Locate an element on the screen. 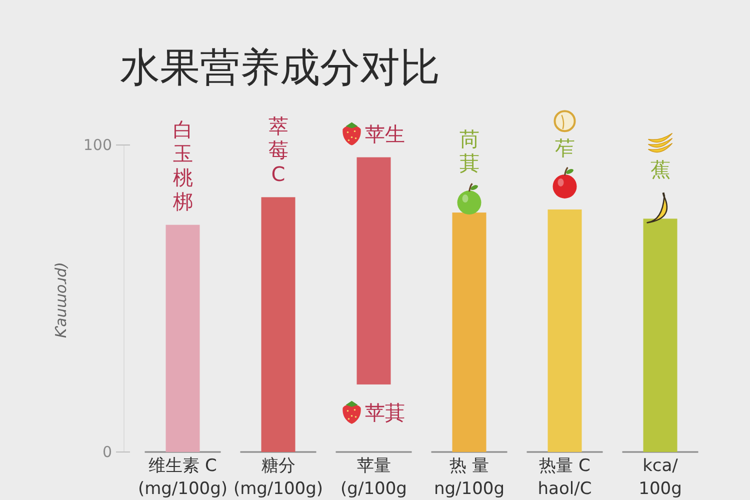  annotation: 萃莓C is located at coordinates (278, 150).